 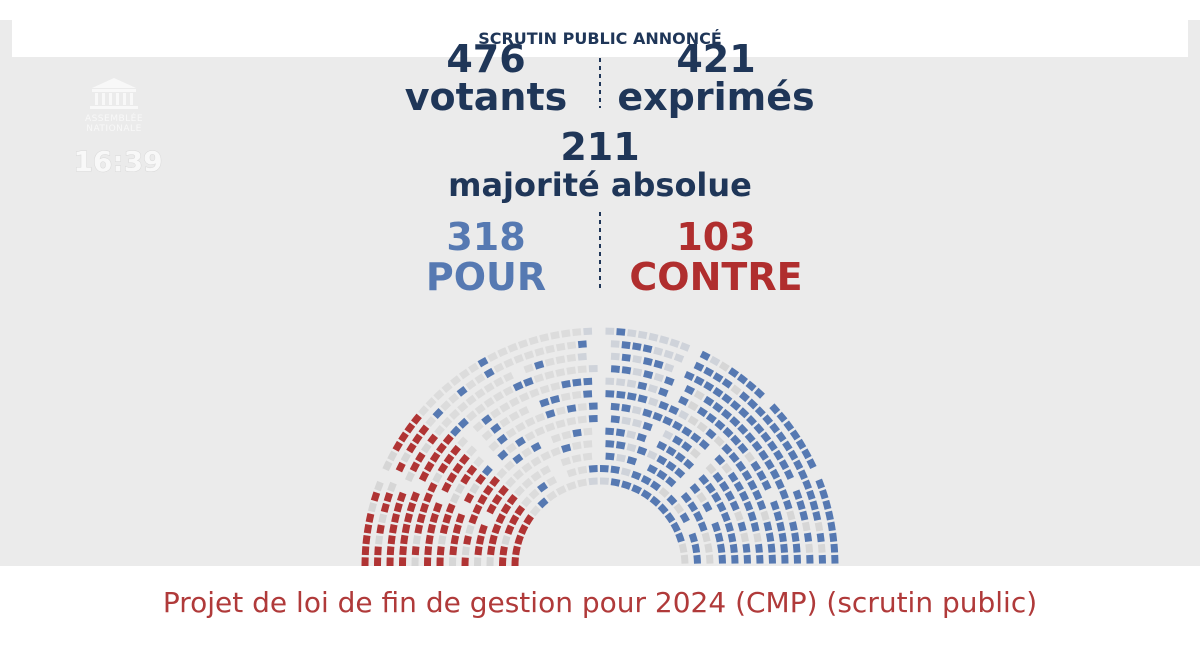 What do you see at coordinates (715, 59) in the screenshot?
I see `exprimes-count: 421` at bounding box center [715, 59].